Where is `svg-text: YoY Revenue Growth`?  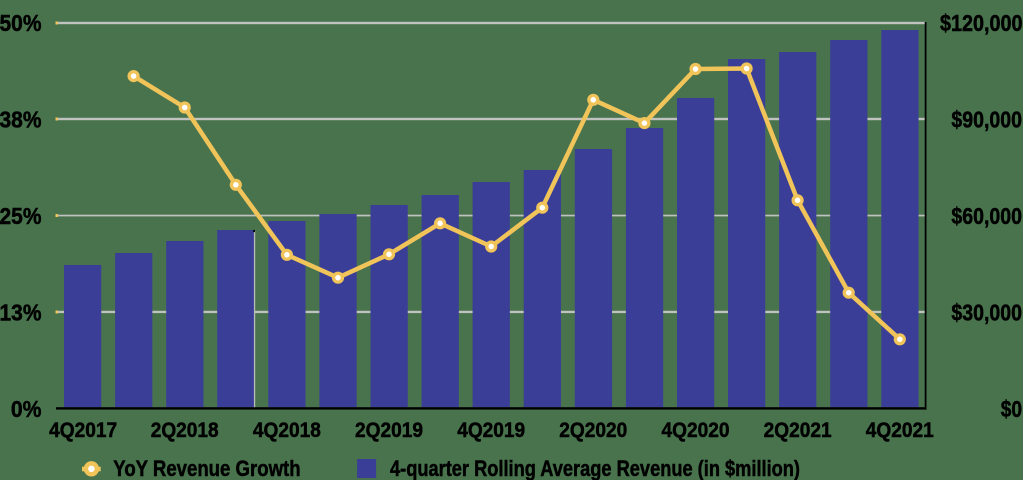
svg-text: YoY Revenue Growth is located at coordinates (206, 468).